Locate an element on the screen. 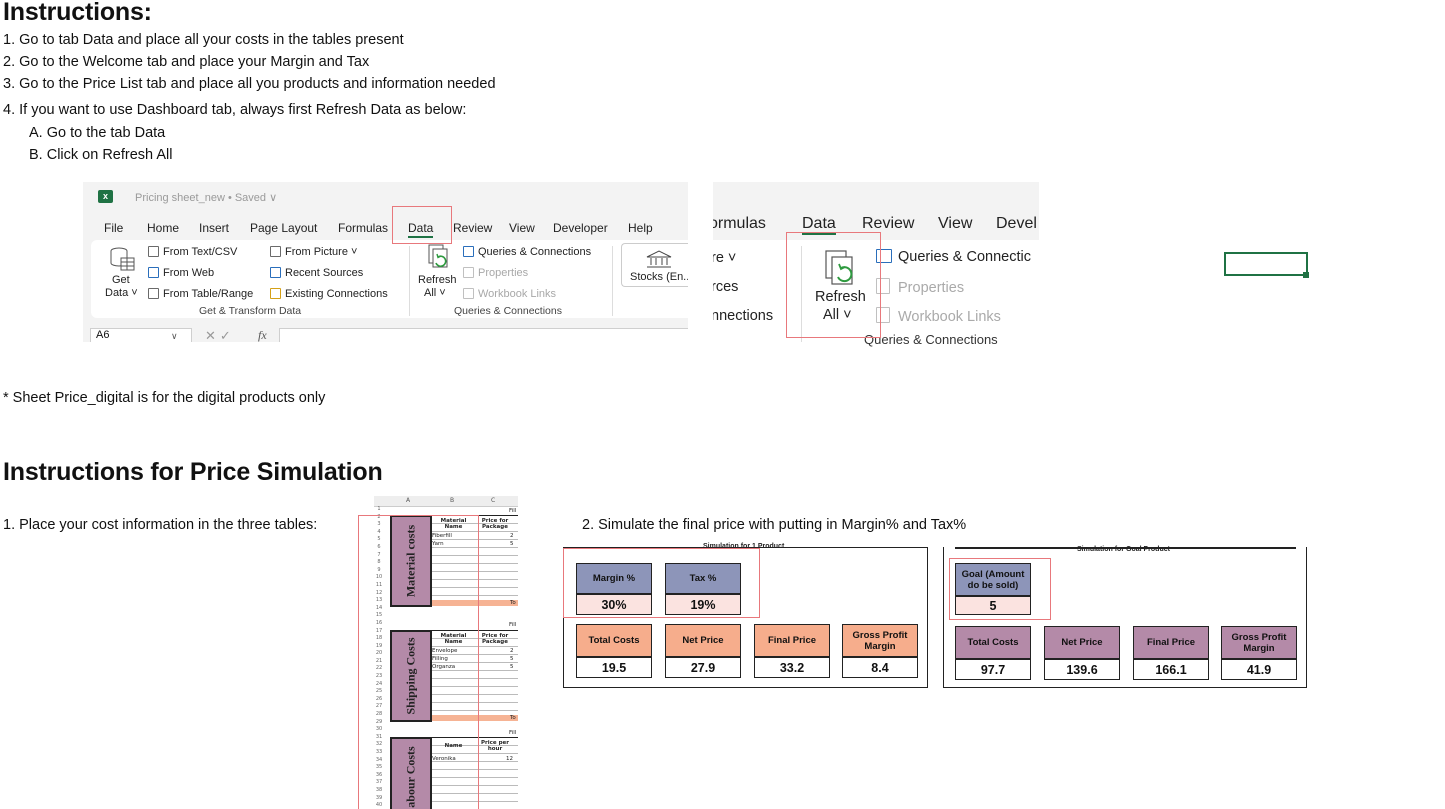 The image size is (1445, 809). recent-sources: Recent Sources is located at coordinates (316, 273).